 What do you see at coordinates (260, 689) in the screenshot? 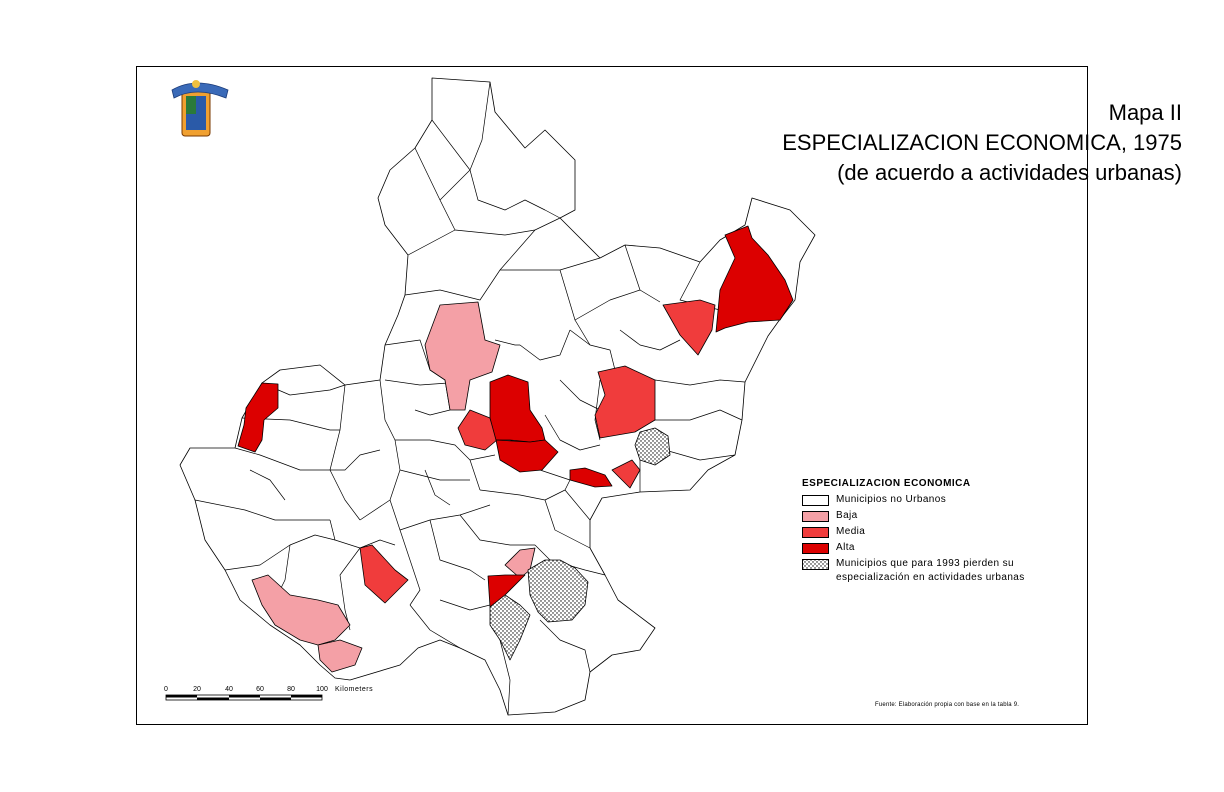
I see `scale-tick-label: 60` at bounding box center [260, 689].